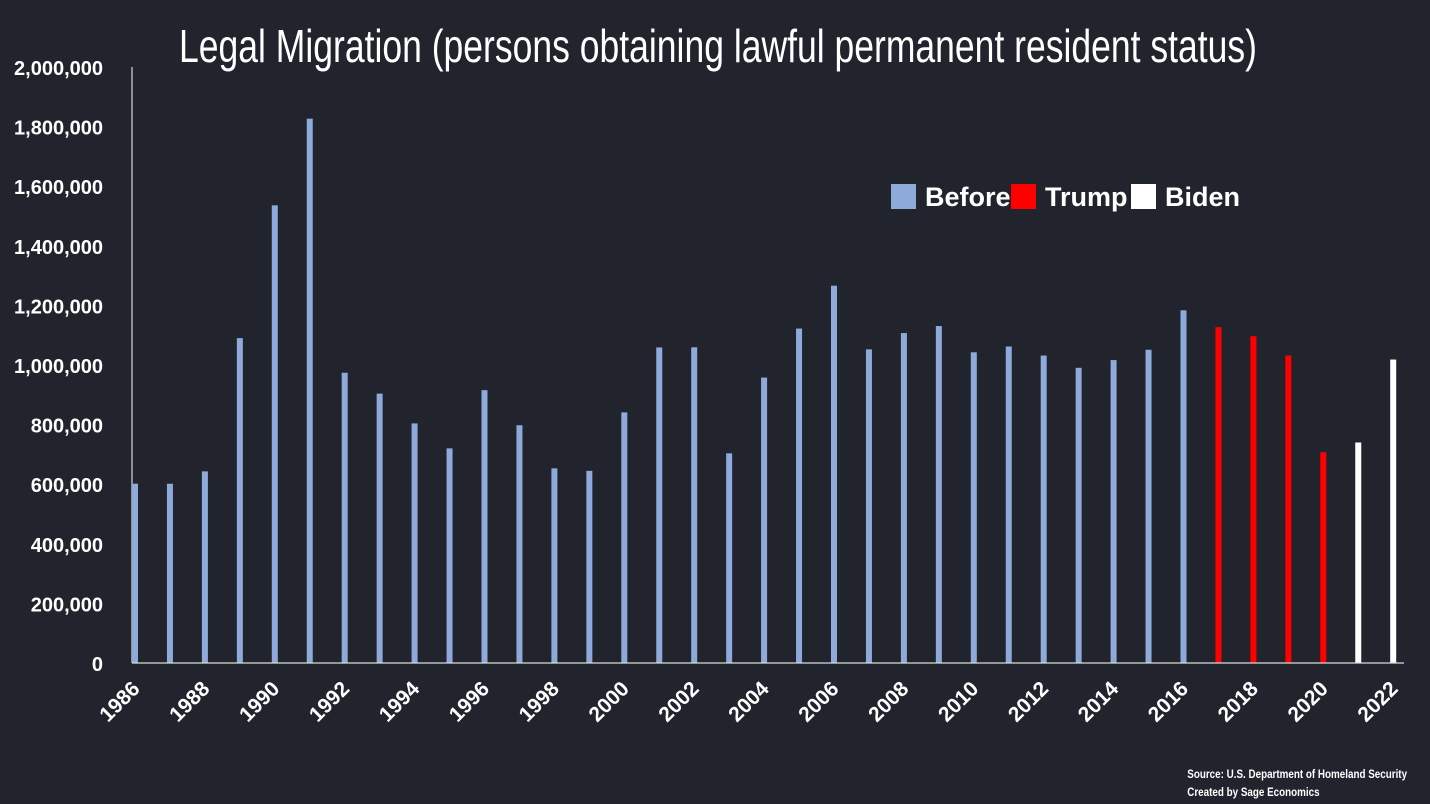 This screenshot has width=1430, height=804. I want to click on credit-line: Created by Sage Economics, so click(1253, 792).